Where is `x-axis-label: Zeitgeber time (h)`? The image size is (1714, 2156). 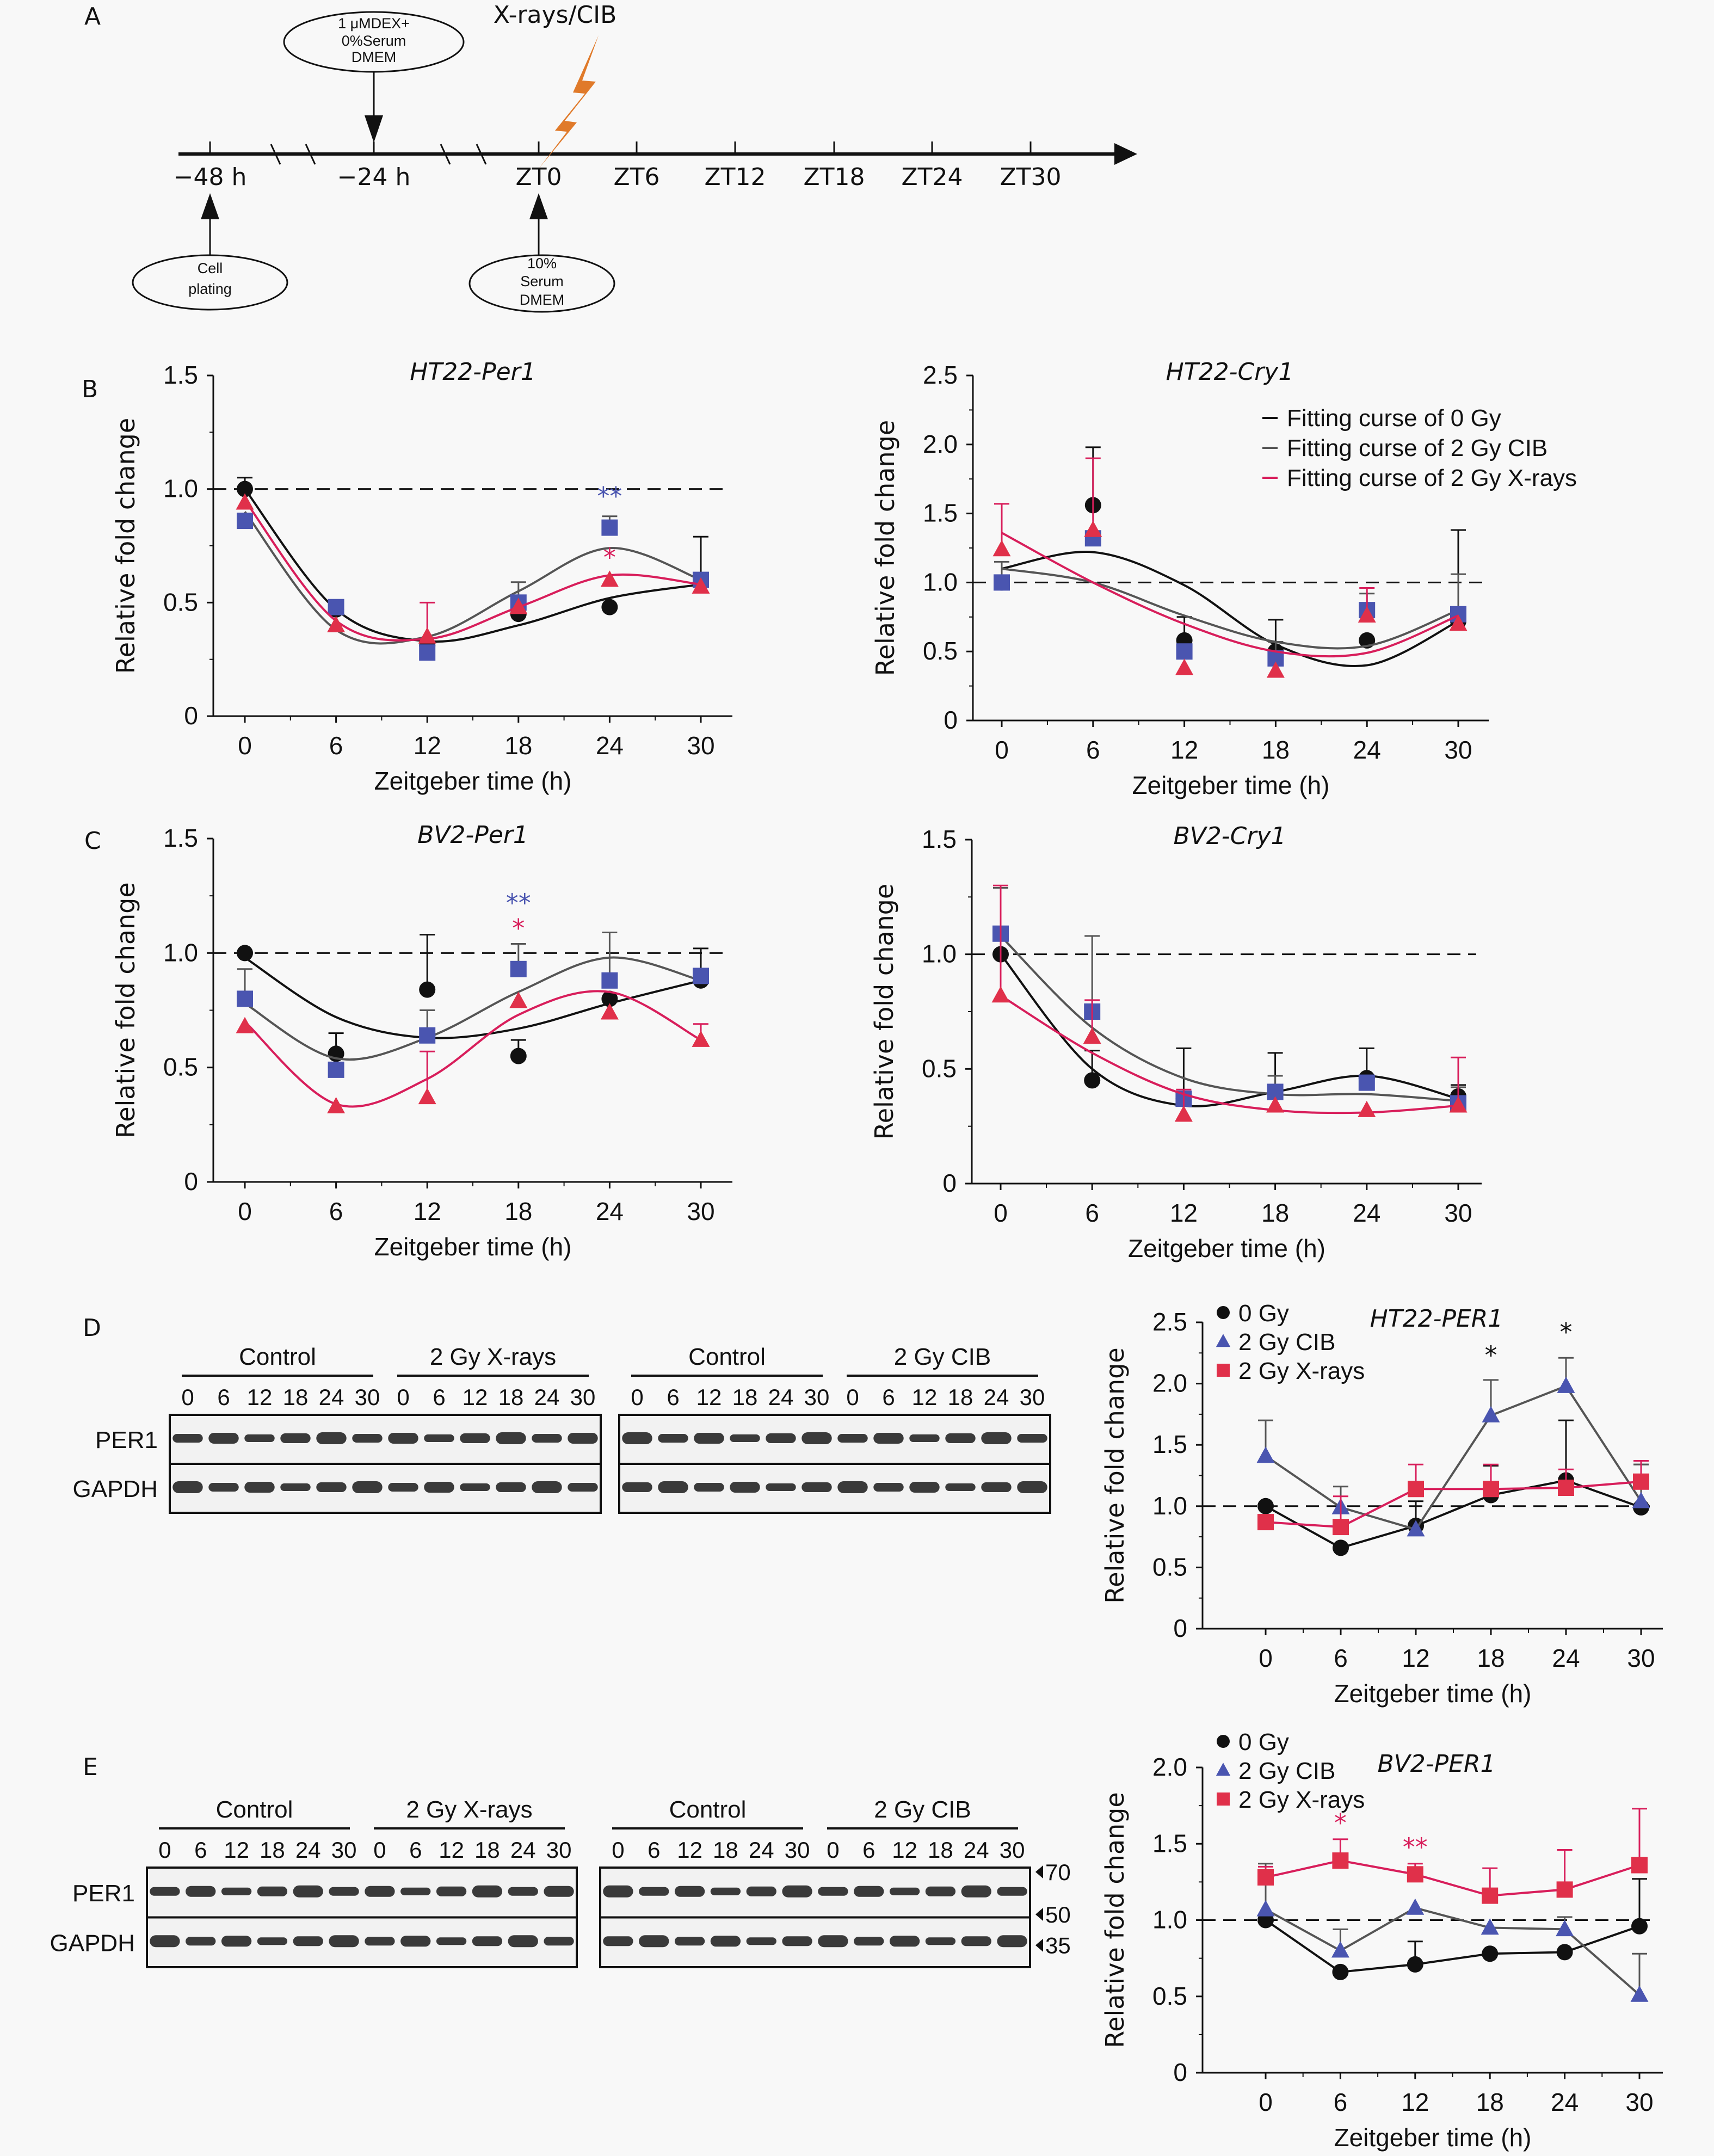 x-axis-label: Zeitgeber time (h) is located at coordinates (1432, 2137).